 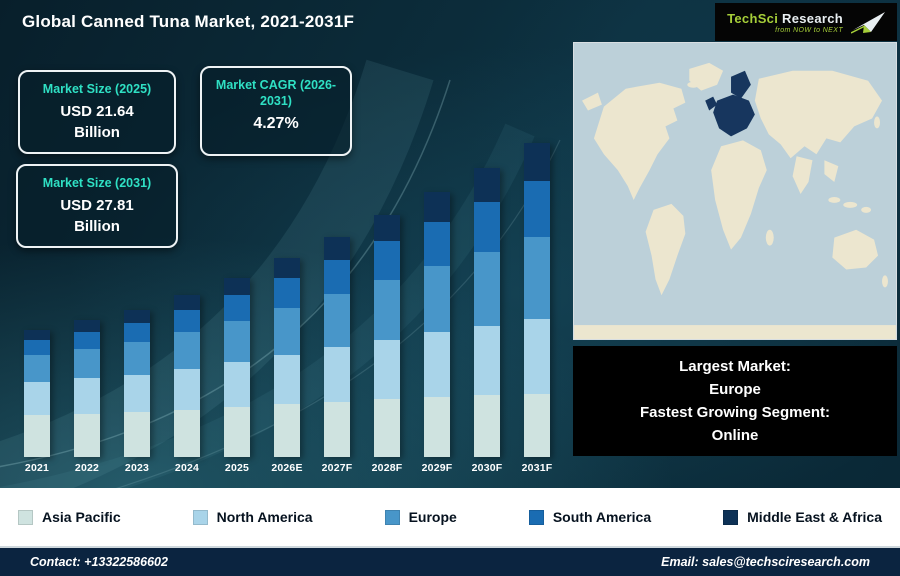 What do you see at coordinates (834, 199) in the screenshot?
I see `island` at bounding box center [834, 199].